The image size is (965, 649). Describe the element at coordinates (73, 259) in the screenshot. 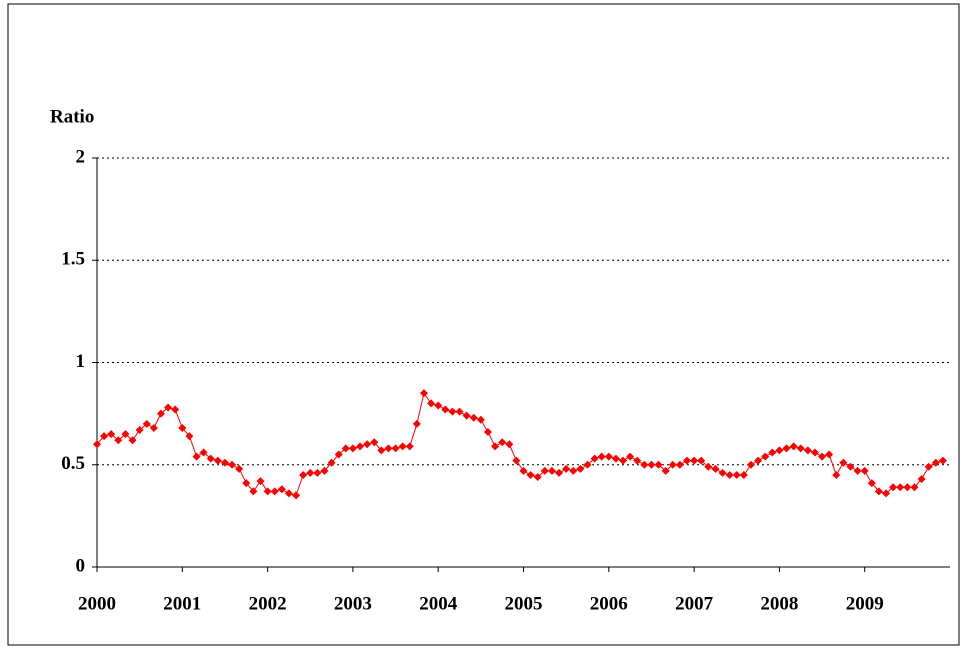

I see `y-tick-label: 1.5` at that location.